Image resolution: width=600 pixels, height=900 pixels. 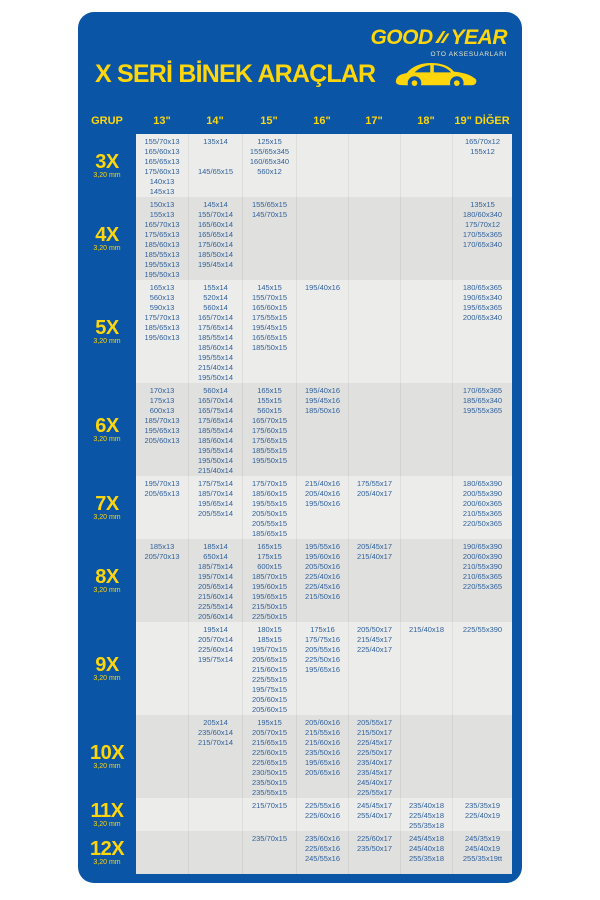 What do you see at coordinates (374, 762) in the screenshot?
I see `tire-size: 235/40x17` at bounding box center [374, 762].